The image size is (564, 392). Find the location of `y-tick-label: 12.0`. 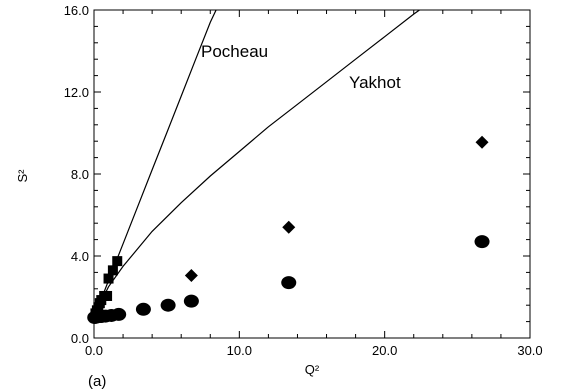

y-tick-label: 12.0 is located at coordinates (76, 92).